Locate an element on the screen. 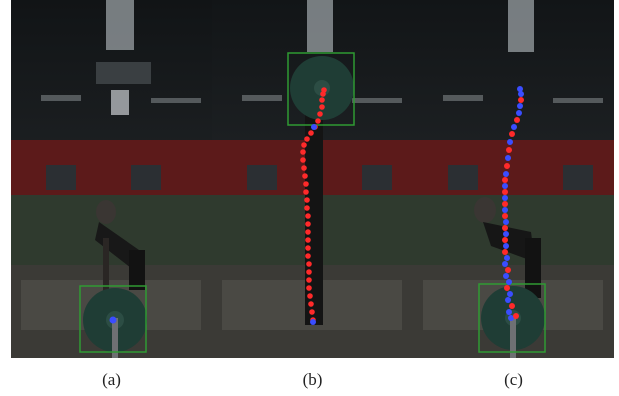  caption-a: (a) is located at coordinates (111, 379).